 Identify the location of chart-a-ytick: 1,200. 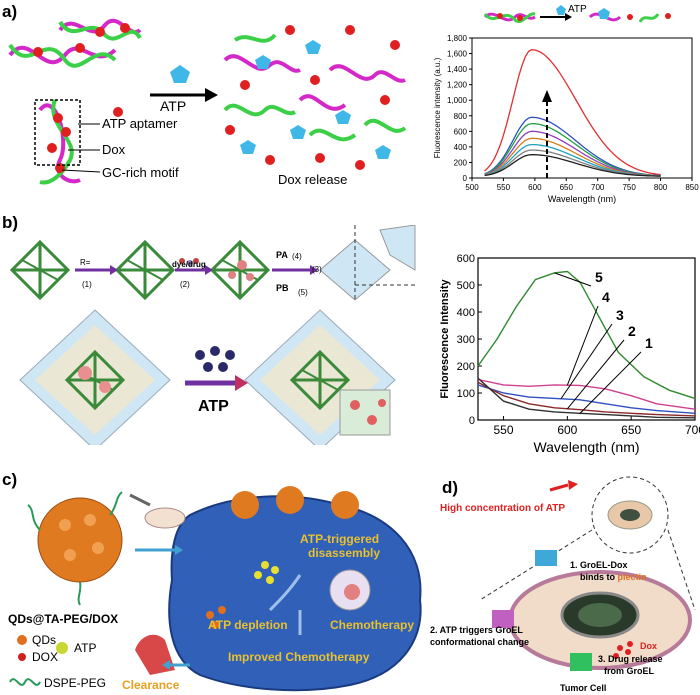
(457, 85).